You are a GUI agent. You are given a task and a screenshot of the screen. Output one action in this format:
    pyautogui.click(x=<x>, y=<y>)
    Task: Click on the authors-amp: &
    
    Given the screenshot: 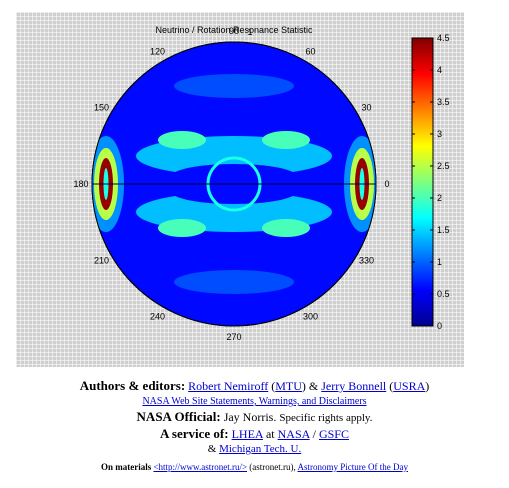 What is the action you would take?
    pyautogui.click(x=313, y=386)
    